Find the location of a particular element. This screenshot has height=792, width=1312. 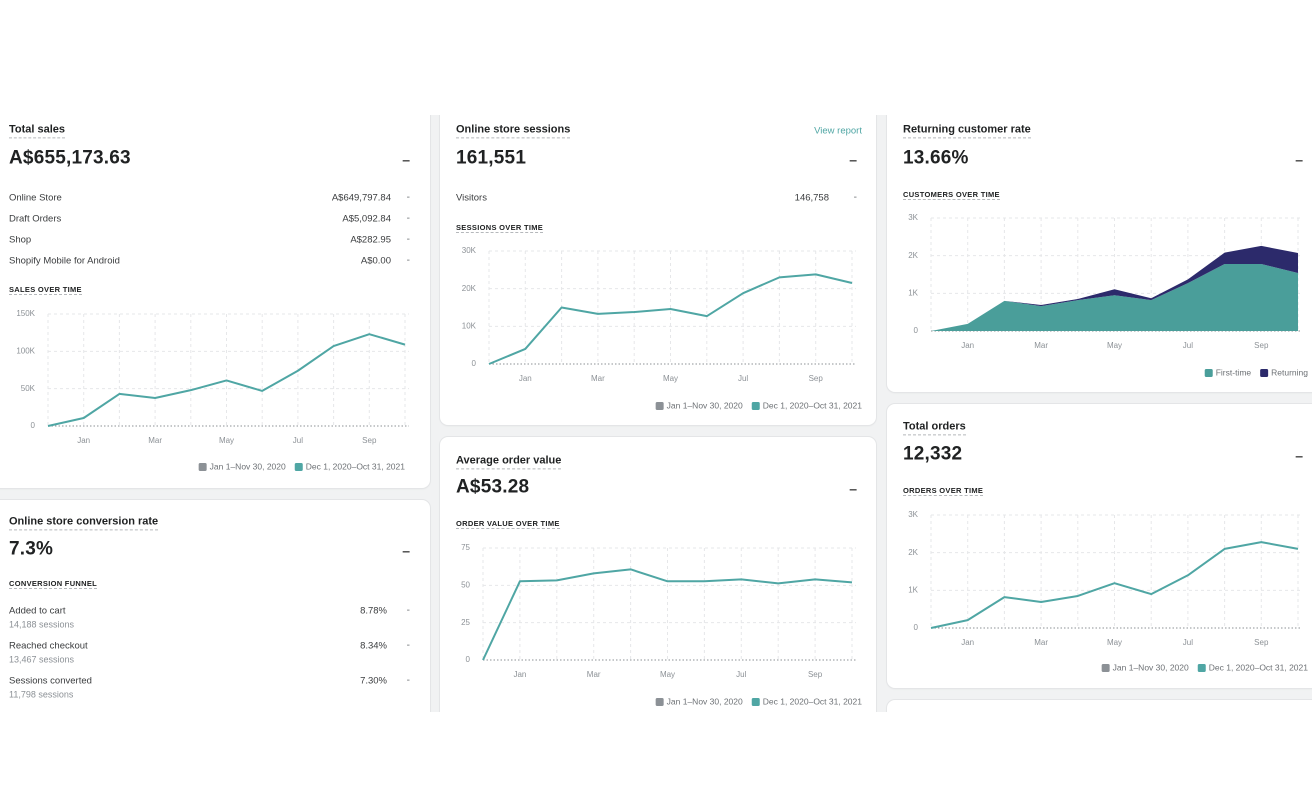

funnel-label: Sessions converted is located at coordinates (50, 681).